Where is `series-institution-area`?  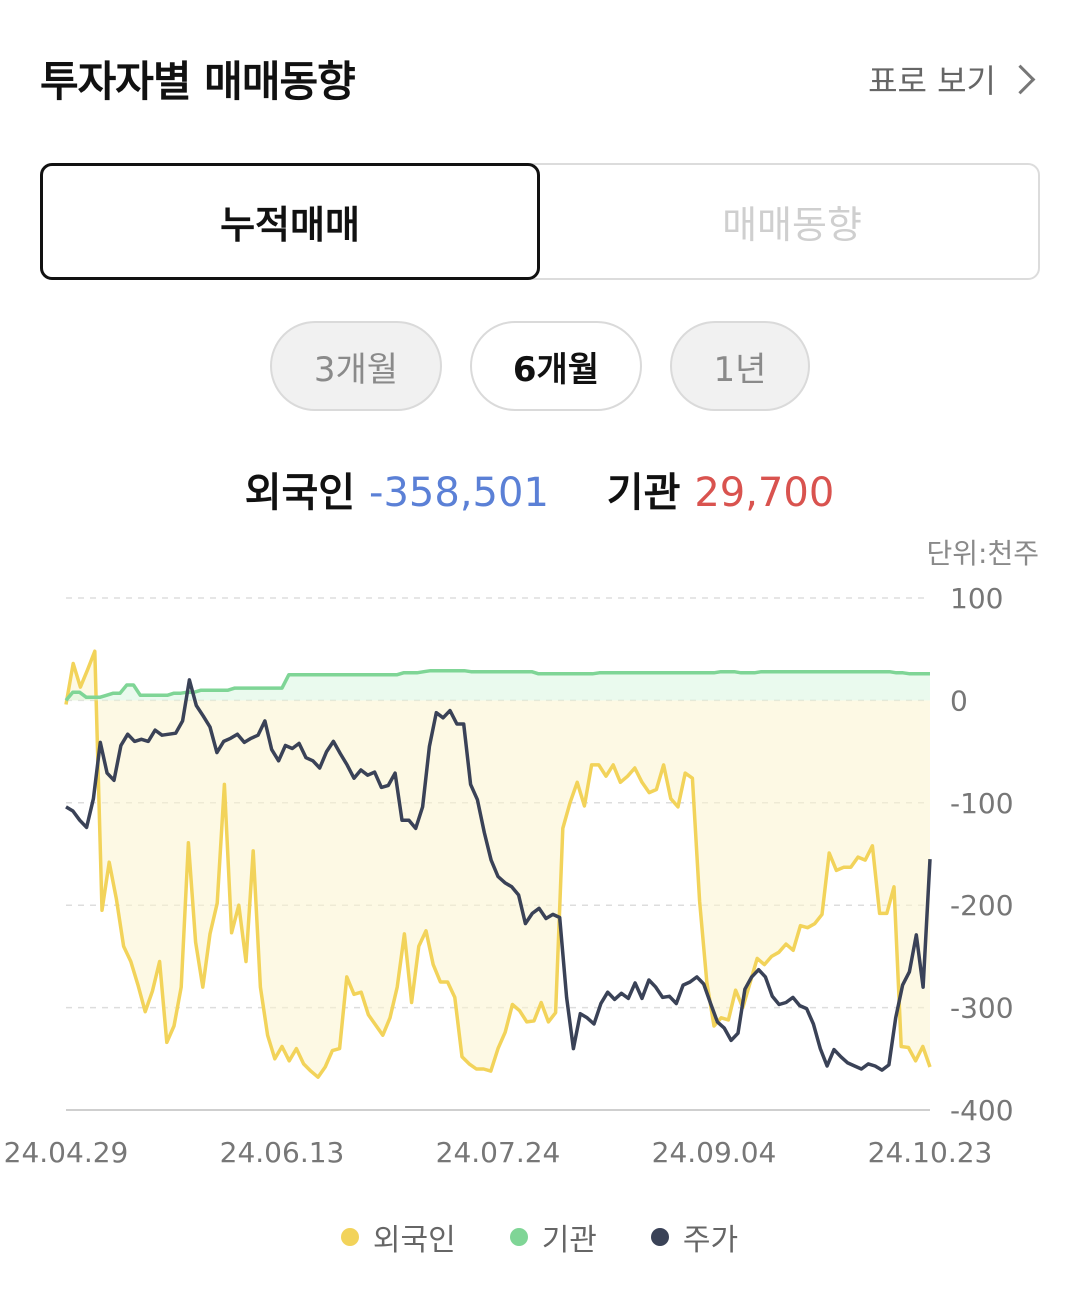 series-institution-area is located at coordinates (498, 685).